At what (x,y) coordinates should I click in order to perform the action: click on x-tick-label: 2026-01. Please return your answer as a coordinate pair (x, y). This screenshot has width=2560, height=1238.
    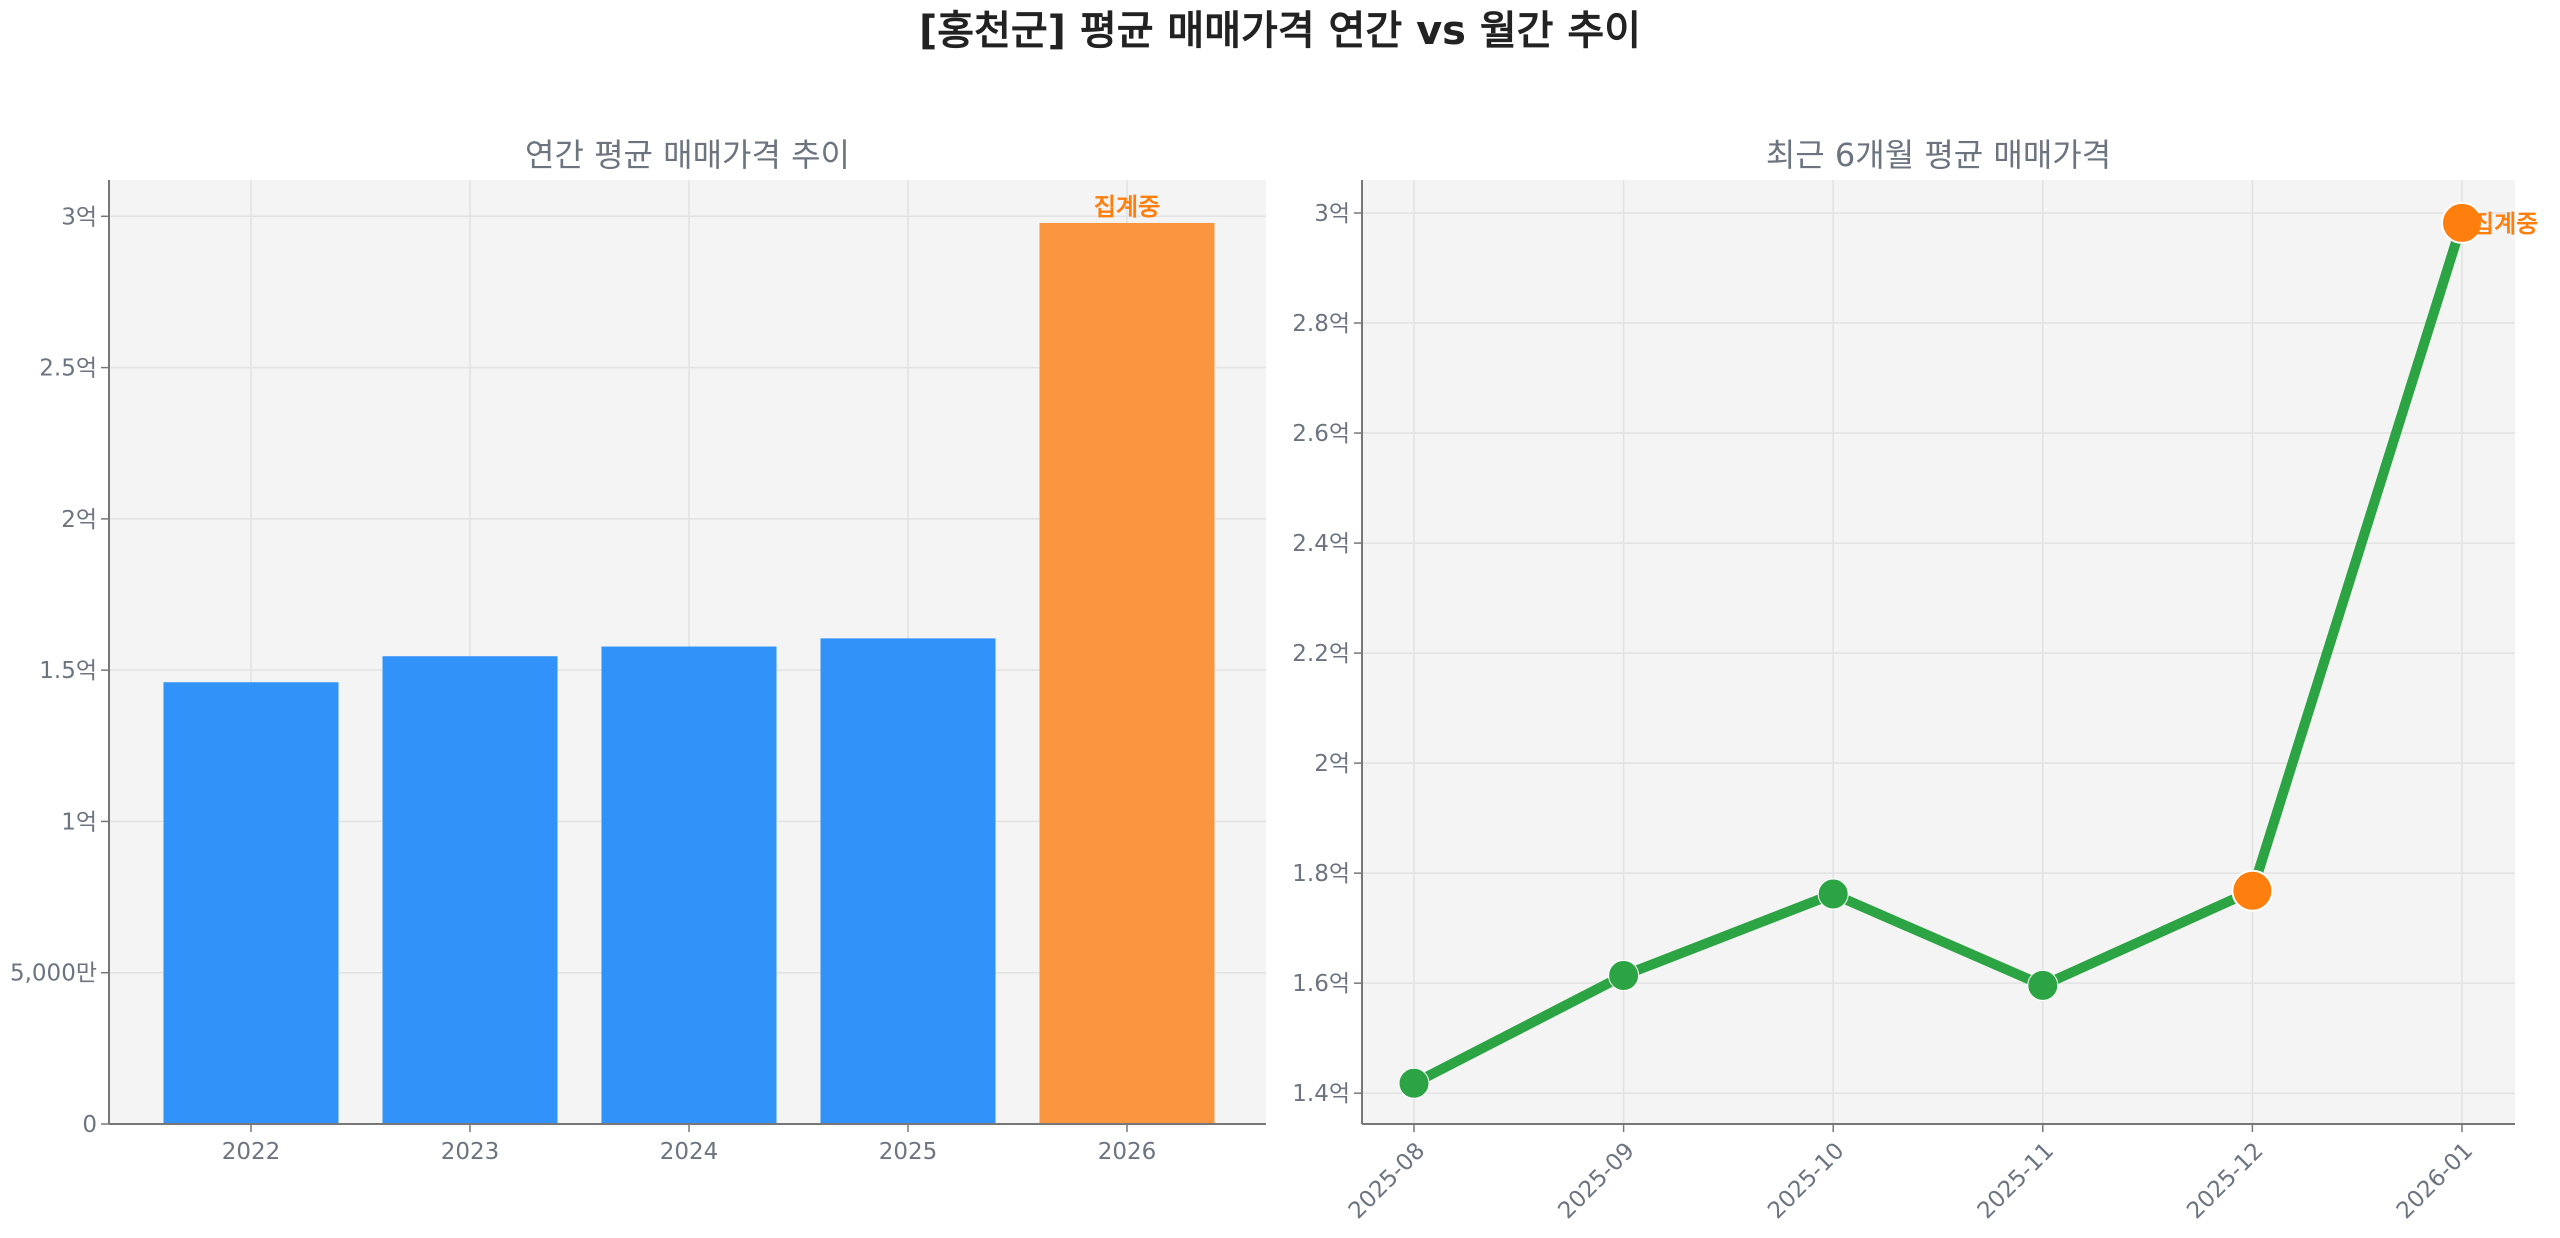
    Looking at the image, I should click on (2435, 1181).